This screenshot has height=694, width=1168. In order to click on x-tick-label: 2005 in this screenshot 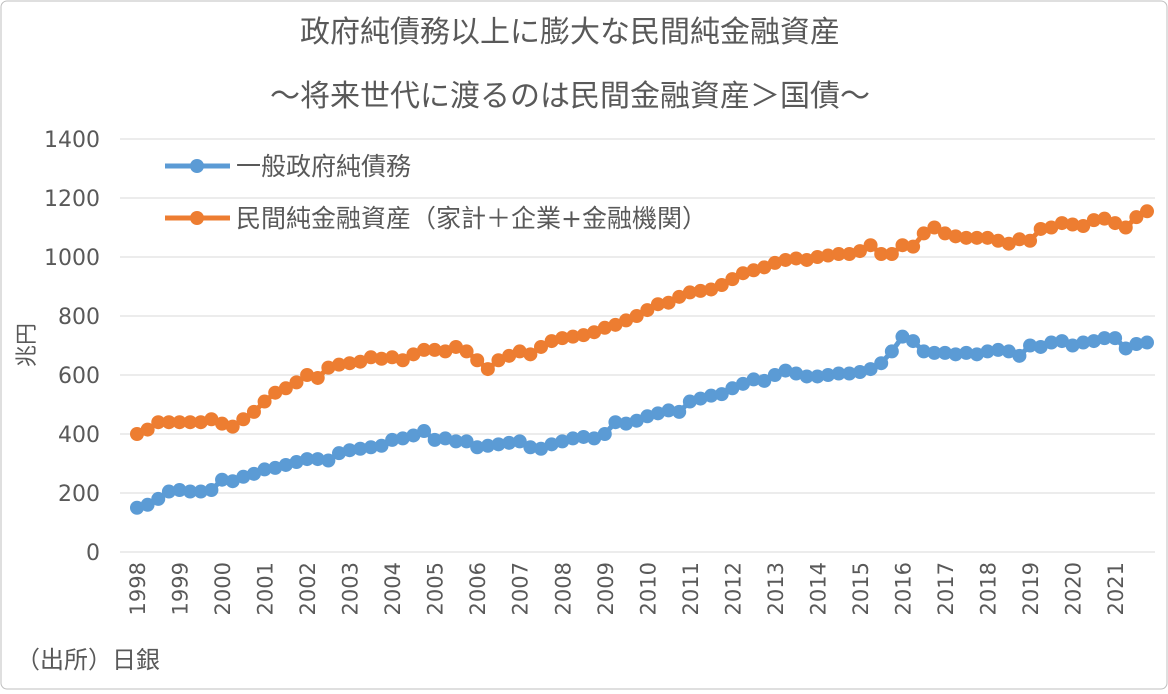, I will do `click(436, 588)`.